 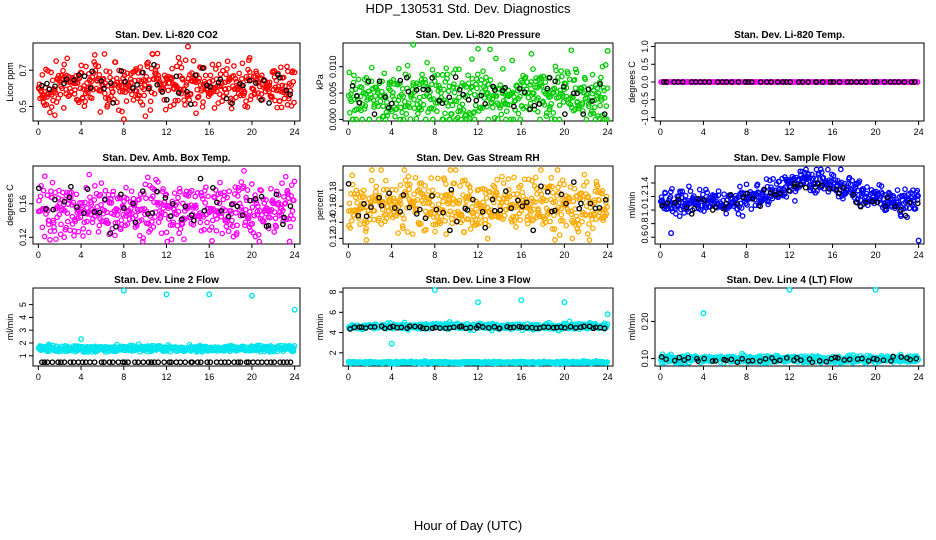 What do you see at coordinates (294, 309) in the screenshot?
I see `outlier-point` at bounding box center [294, 309].